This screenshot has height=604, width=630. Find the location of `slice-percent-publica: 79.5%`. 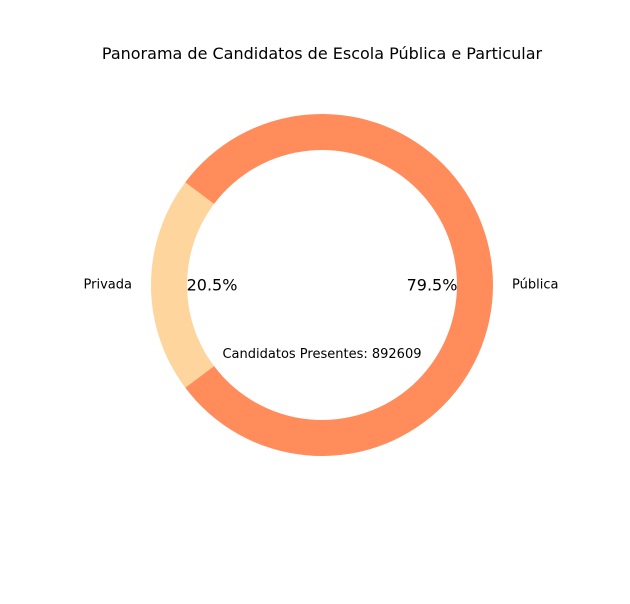

slice-percent-publica: 79.5% is located at coordinates (432, 285).